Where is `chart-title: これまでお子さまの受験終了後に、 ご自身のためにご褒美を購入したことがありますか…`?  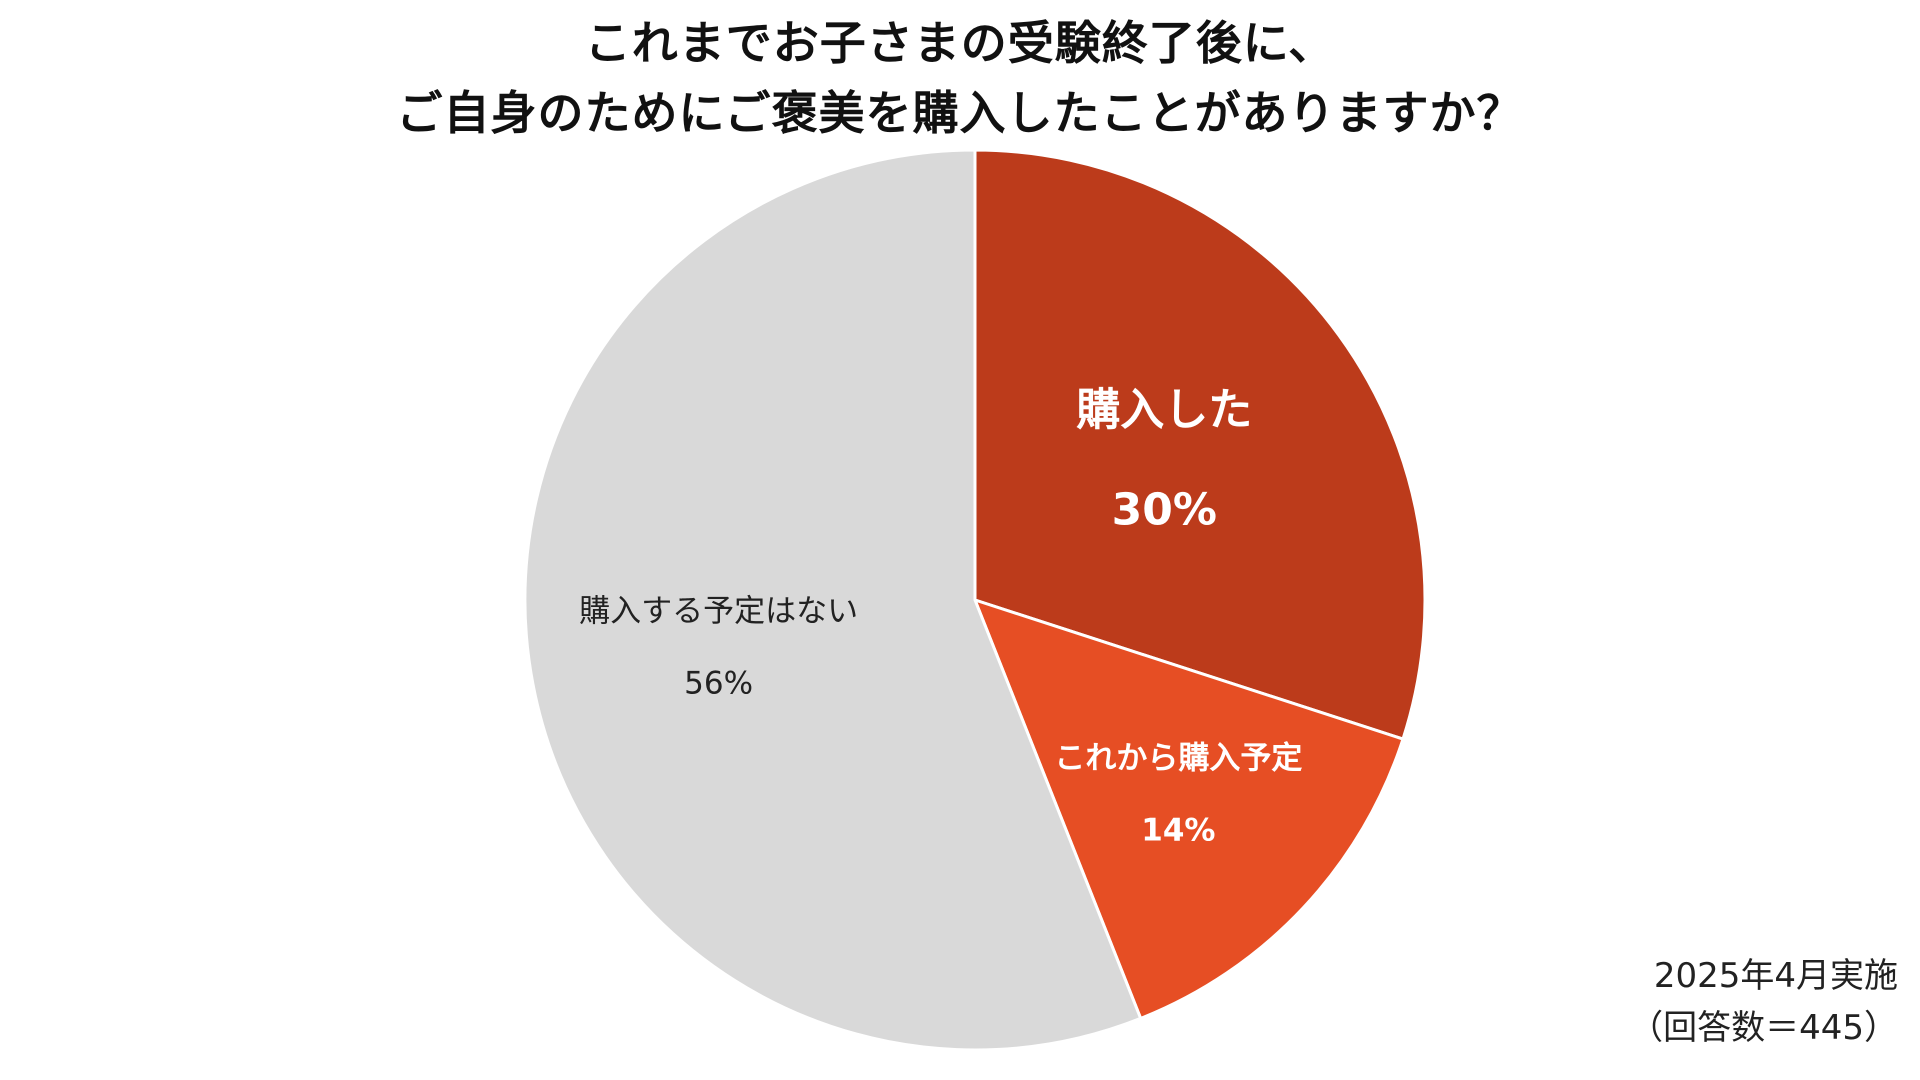 chart-title: これまでお子さまの受験終了後に、 ご自身のためにご褒美を購入したことがありますか… is located at coordinates (960, 78).